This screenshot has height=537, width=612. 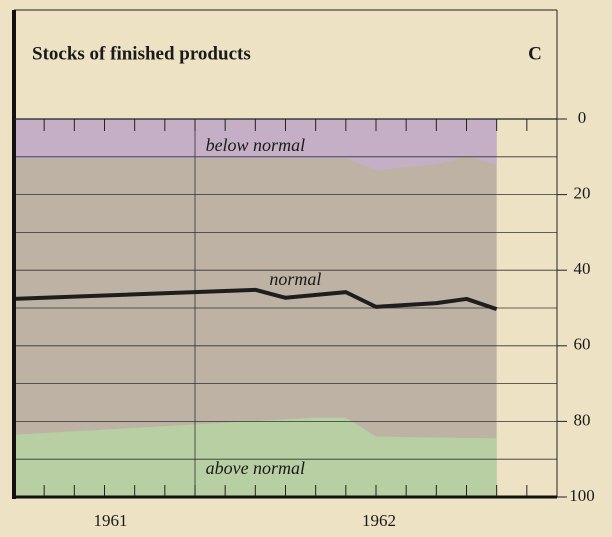 I want to click on y-tick-label: 0, so click(x=582, y=117).